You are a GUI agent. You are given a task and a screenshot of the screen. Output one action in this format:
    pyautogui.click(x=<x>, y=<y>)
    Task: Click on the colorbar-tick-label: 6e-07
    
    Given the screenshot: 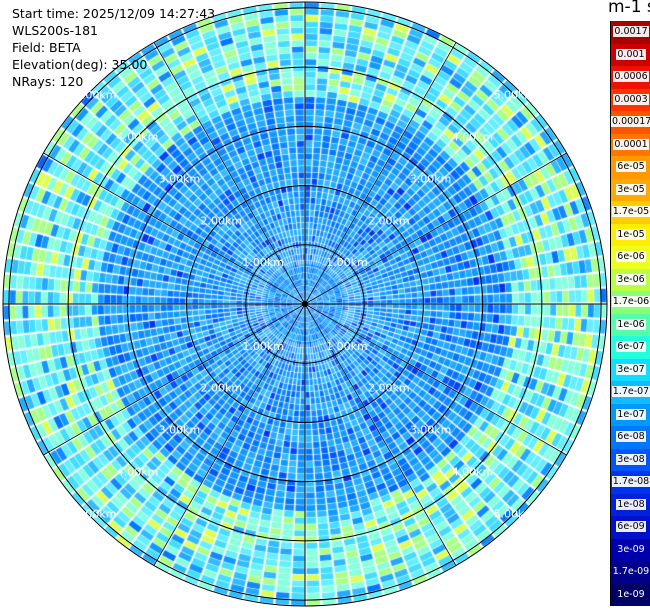 What is the action you would take?
    pyautogui.click(x=631, y=346)
    